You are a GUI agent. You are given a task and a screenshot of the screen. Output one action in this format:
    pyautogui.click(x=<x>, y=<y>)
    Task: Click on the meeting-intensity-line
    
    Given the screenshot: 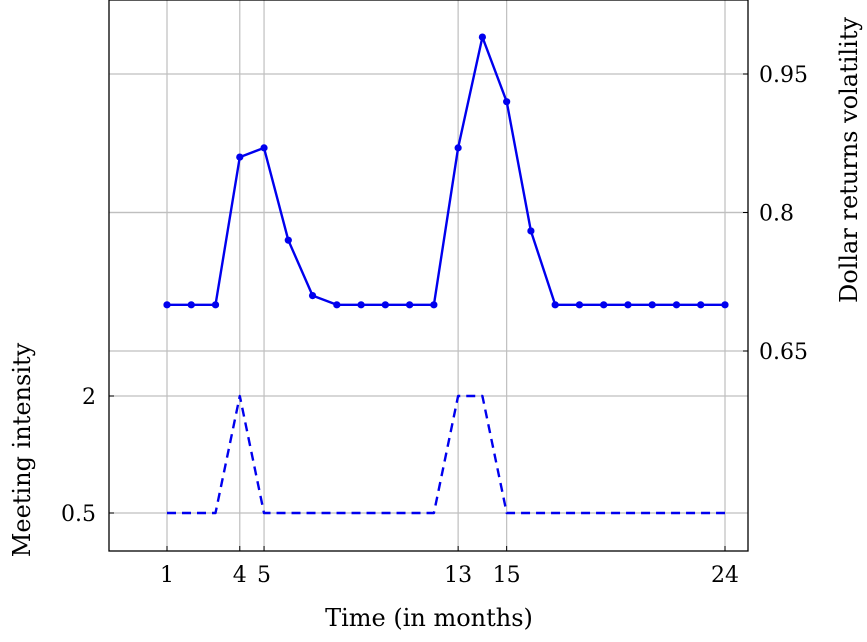 What is the action you would take?
    pyautogui.click(x=446, y=454)
    